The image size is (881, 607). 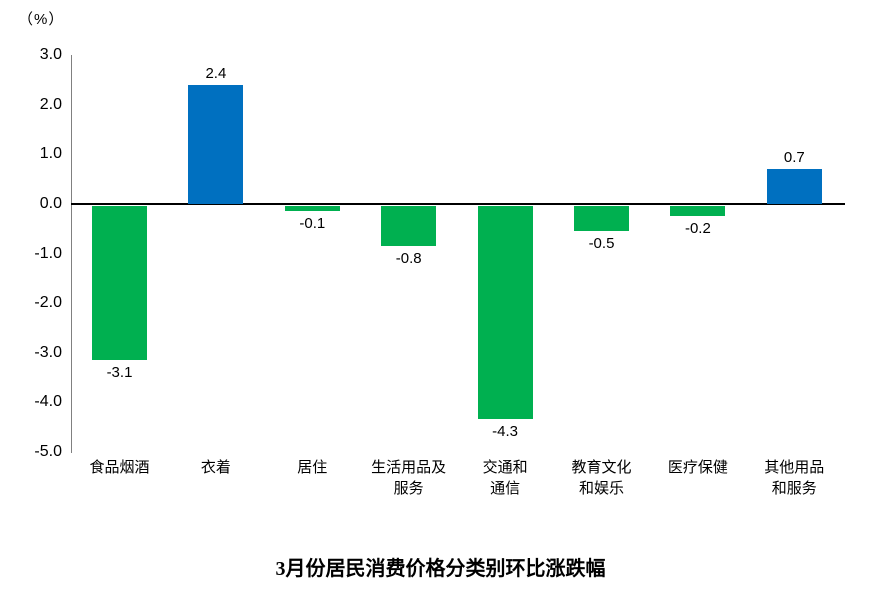 I want to click on x-axis-category-label: 衣着, so click(x=215, y=467).